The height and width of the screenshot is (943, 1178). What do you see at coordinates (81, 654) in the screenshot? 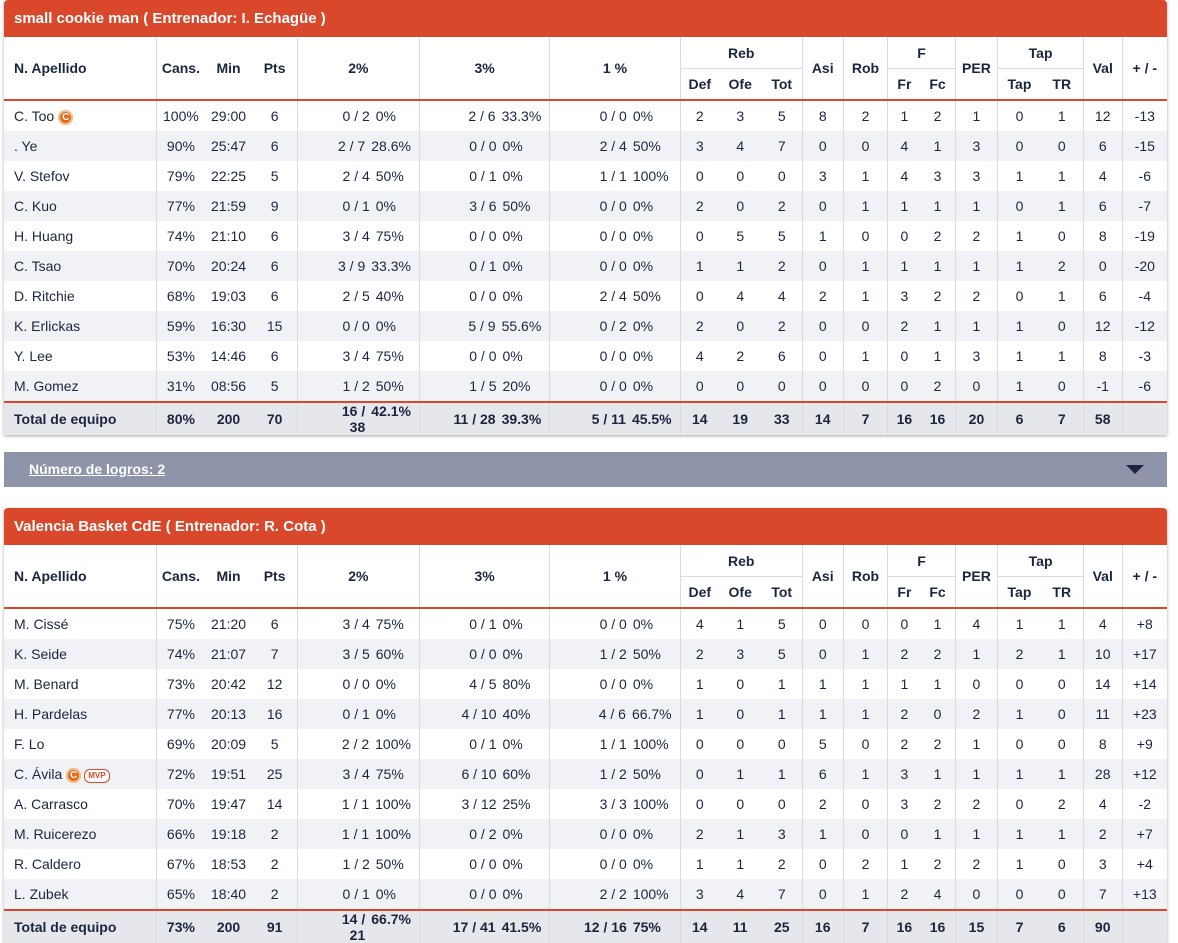
I see `cell-player: K. Seide` at bounding box center [81, 654].